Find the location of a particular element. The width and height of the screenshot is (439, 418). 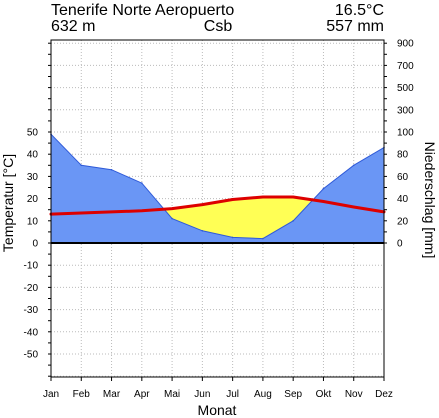

temperature-tick-label: 20 is located at coordinates (33, 199).